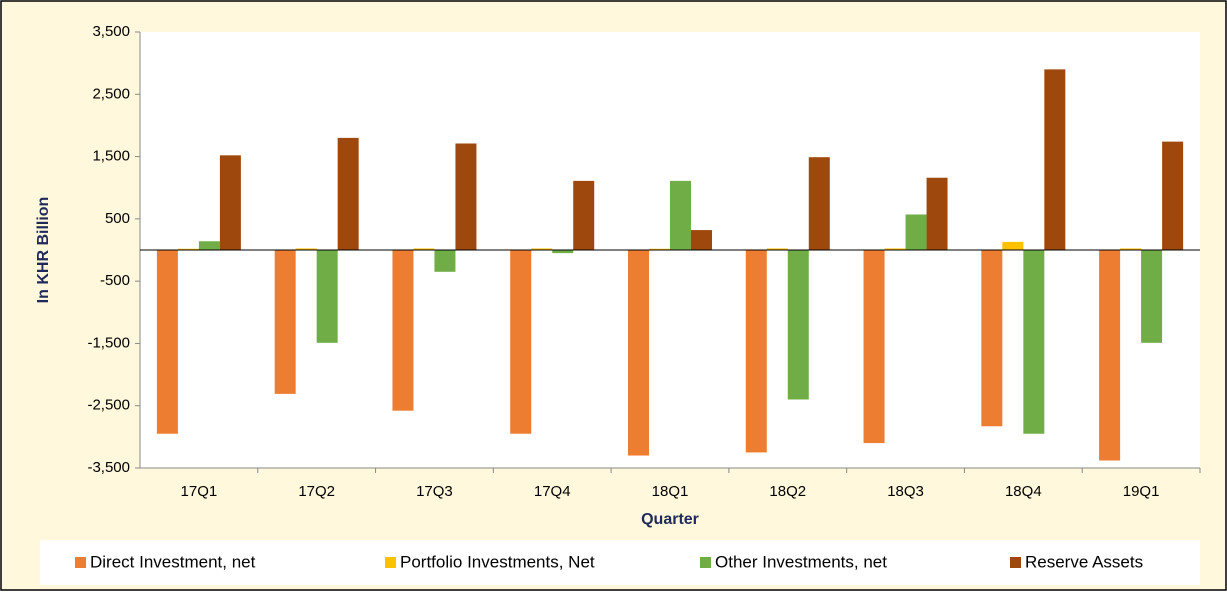 The image size is (1227, 596). Describe the element at coordinates (111, 156) in the screenshot. I see `y-tick-label: 1,500` at that location.